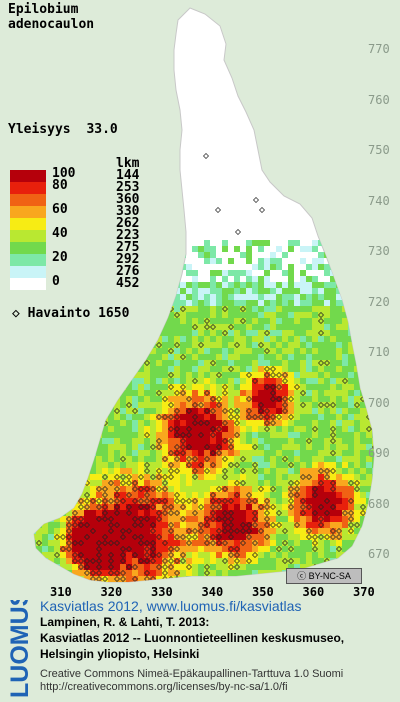 Image resolution: width=400 pixels, height=702 pixels. I want to click on cc-license-badge: ⓒ BY-NC-SA, so click(324, 576).